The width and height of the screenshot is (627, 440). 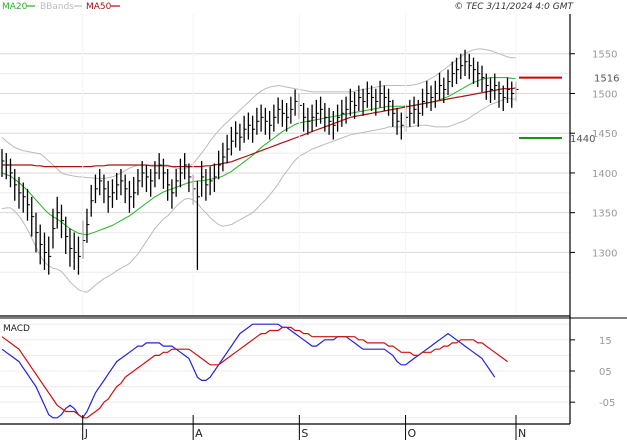 What do you see at coordinates (604, 94) in the screenshot?
I see `price-y-tick-label: 1500` at bounding box center [604, 94].